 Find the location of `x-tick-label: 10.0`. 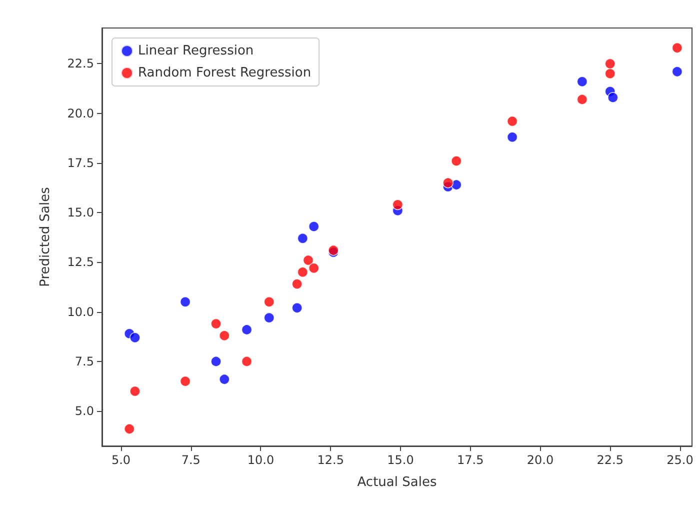

x-tick-label: 10.0 is located at coordinates (260, 460).